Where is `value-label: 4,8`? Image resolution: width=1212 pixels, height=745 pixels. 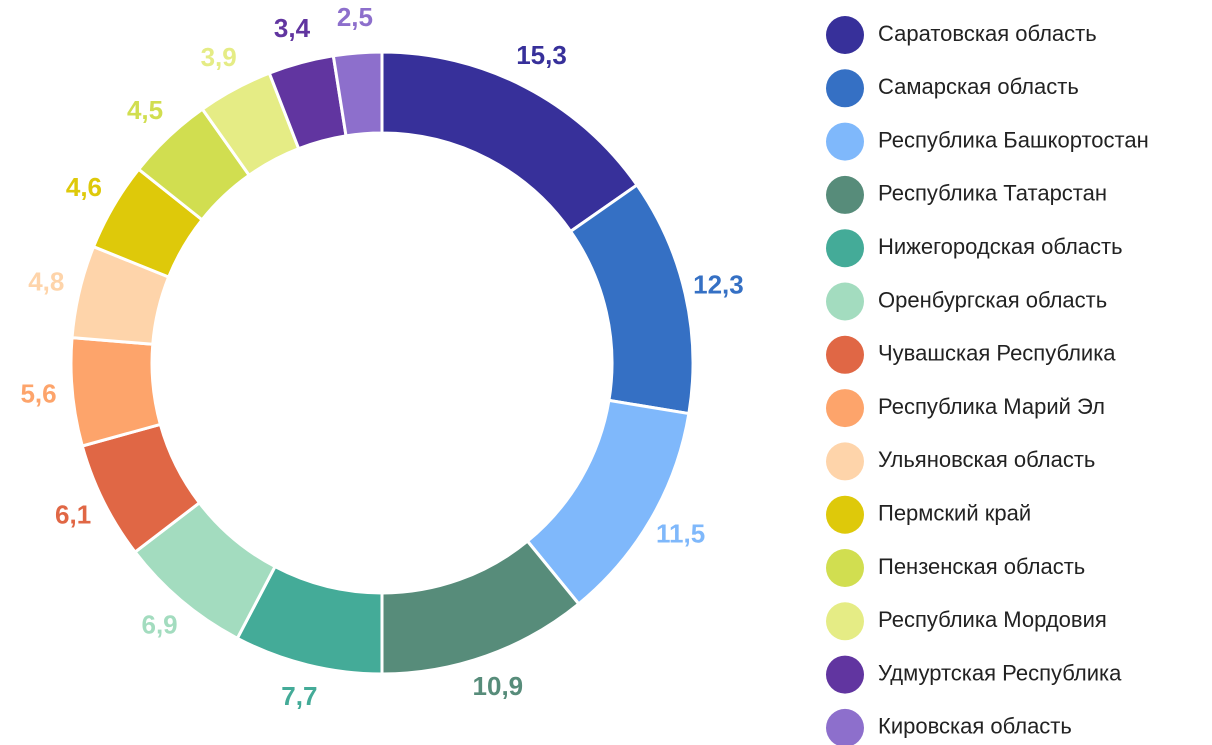
value-label: 4,8 is located at coordinates (46, 281).